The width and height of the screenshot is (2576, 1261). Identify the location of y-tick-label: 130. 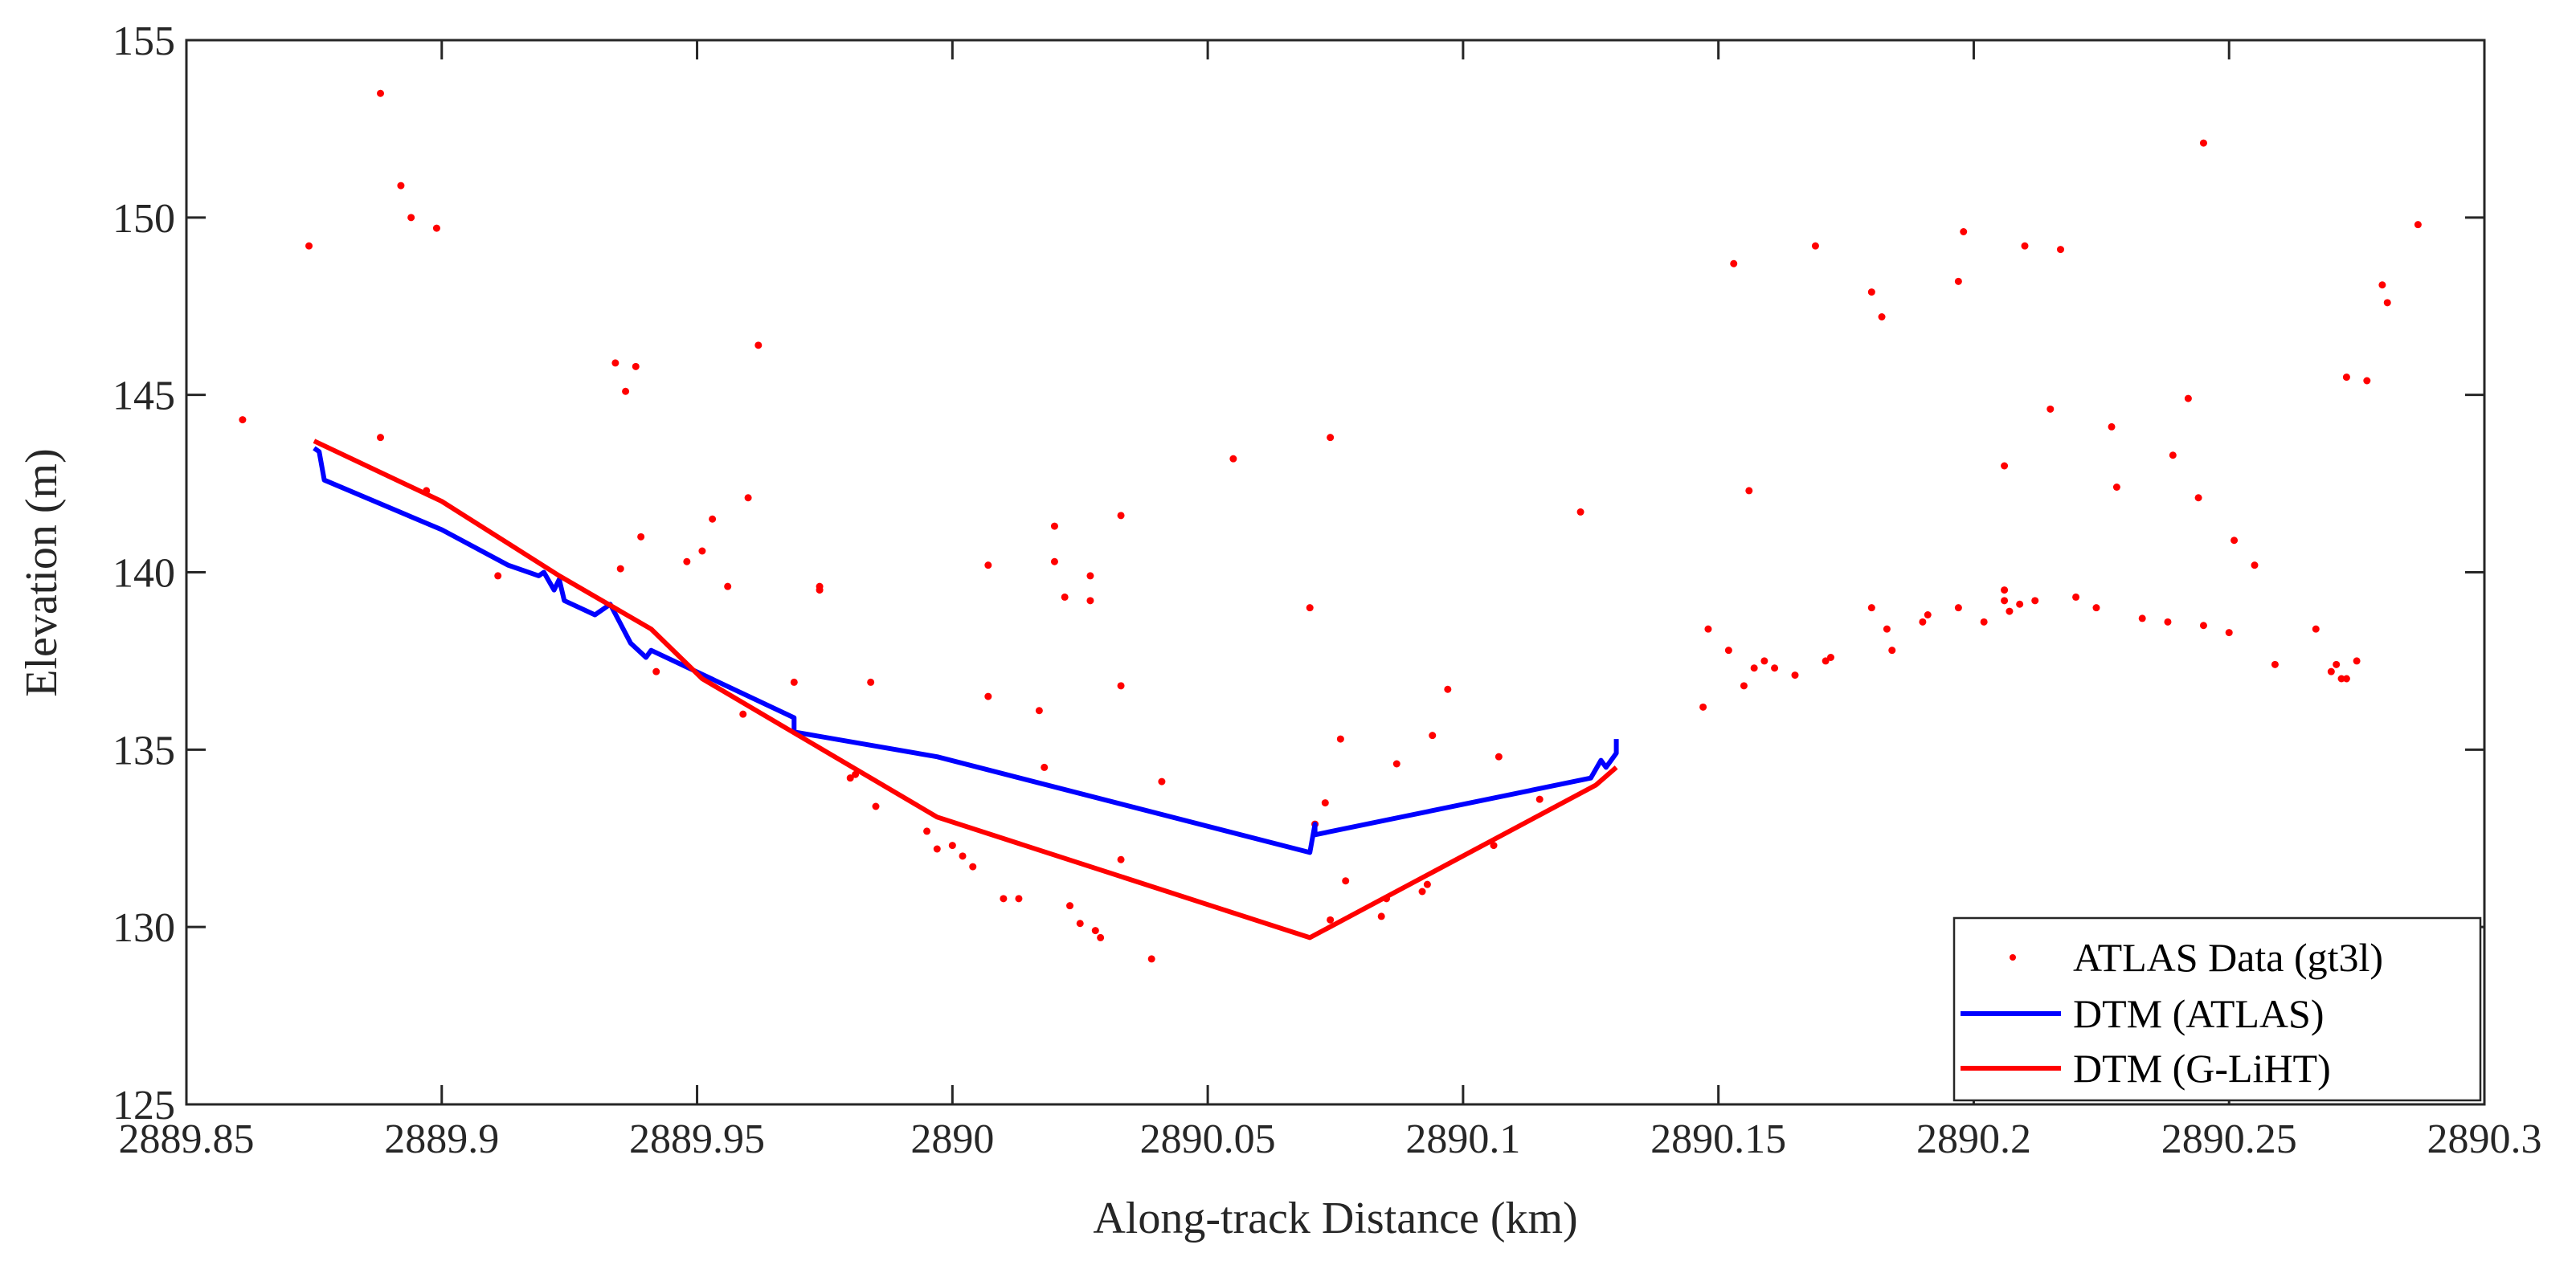
(143, 928).